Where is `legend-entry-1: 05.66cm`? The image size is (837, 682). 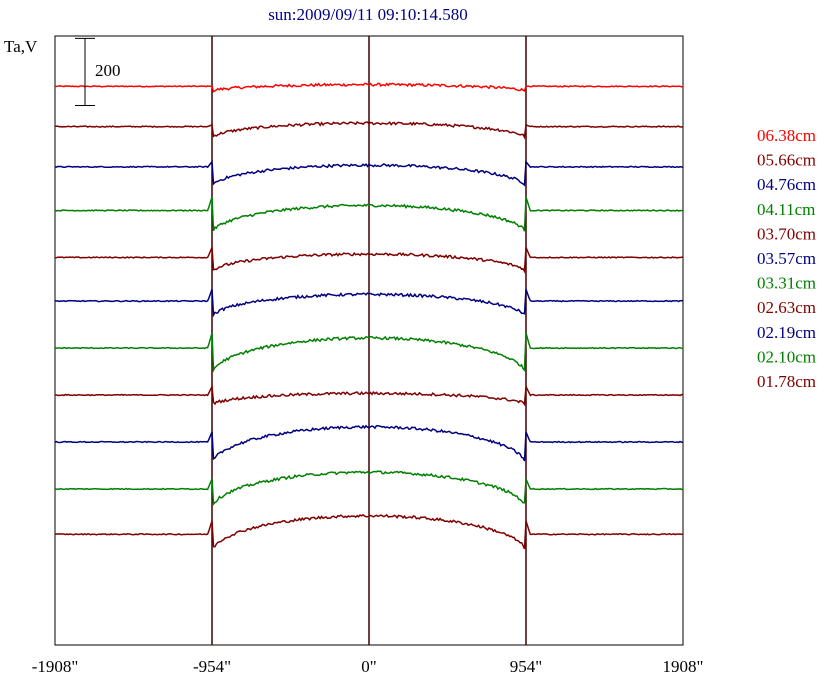
legend-entry-1: 05.66cm is located at coordinates (786, 160).